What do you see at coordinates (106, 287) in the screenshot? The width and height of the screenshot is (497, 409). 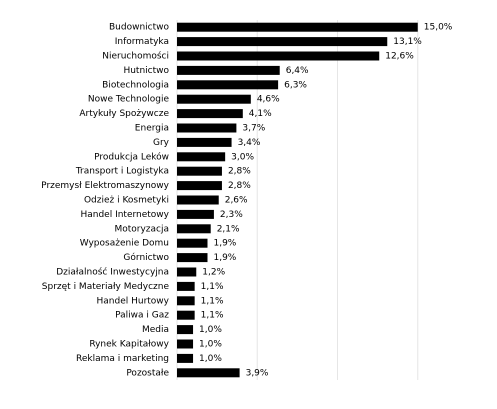 I see `y-tick-label: Sprzęt i Materiały Medyczne` at bounding box center [106, 287].